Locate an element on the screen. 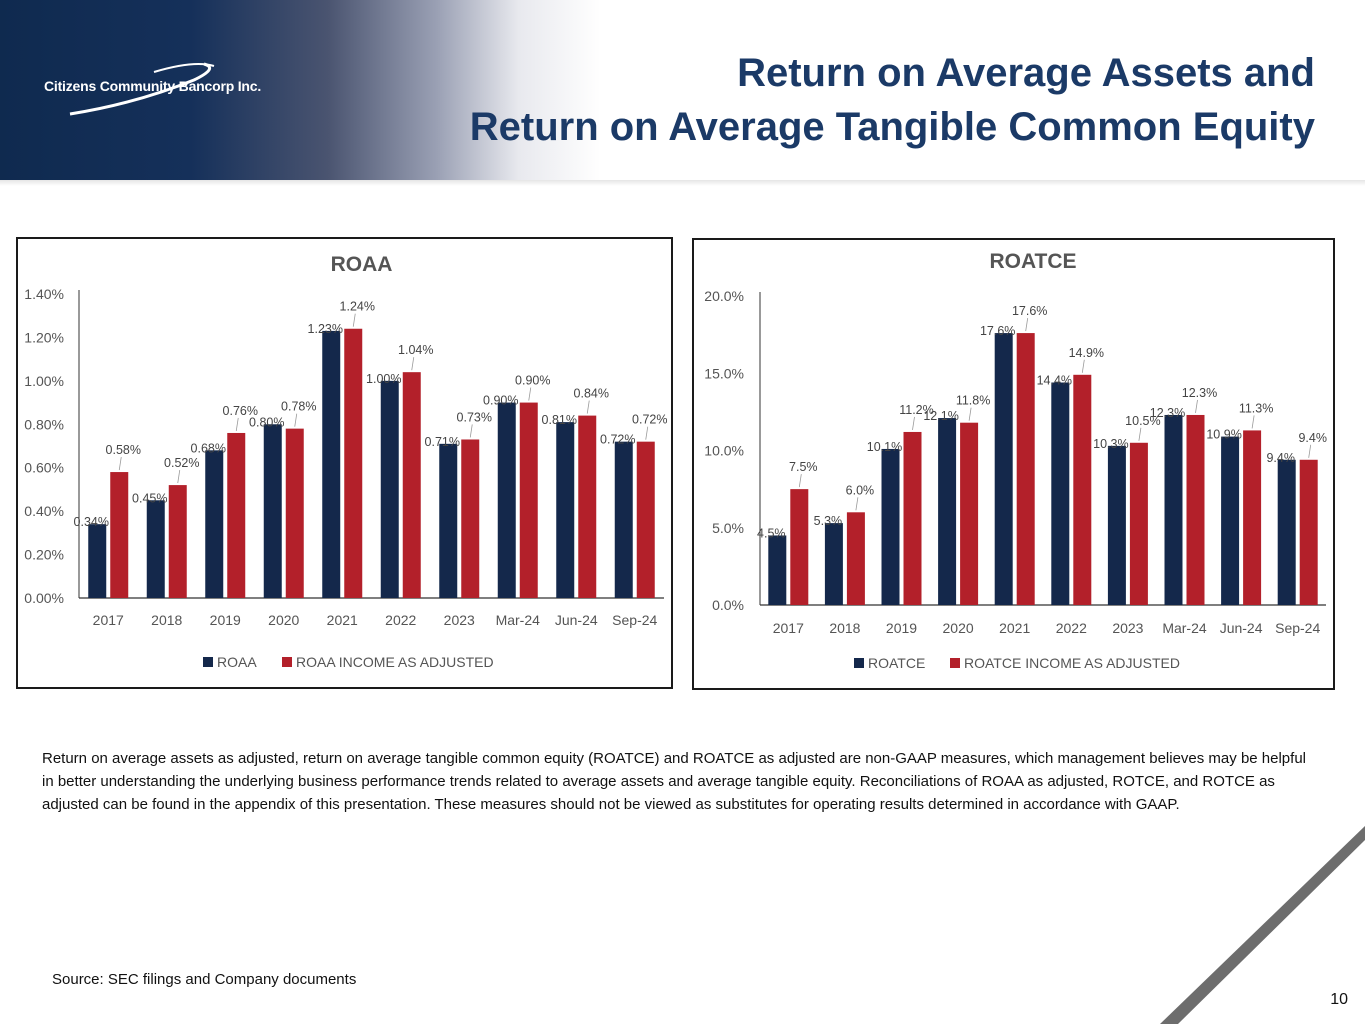 The height and width of the screenshot is (1024, 1365). roatce-data-label: 5.3% is located at coordinates (828, 521).